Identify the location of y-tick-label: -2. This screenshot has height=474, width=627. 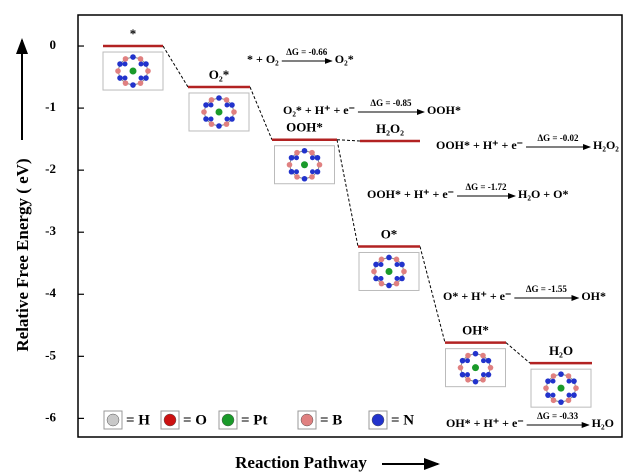
(50, 168).